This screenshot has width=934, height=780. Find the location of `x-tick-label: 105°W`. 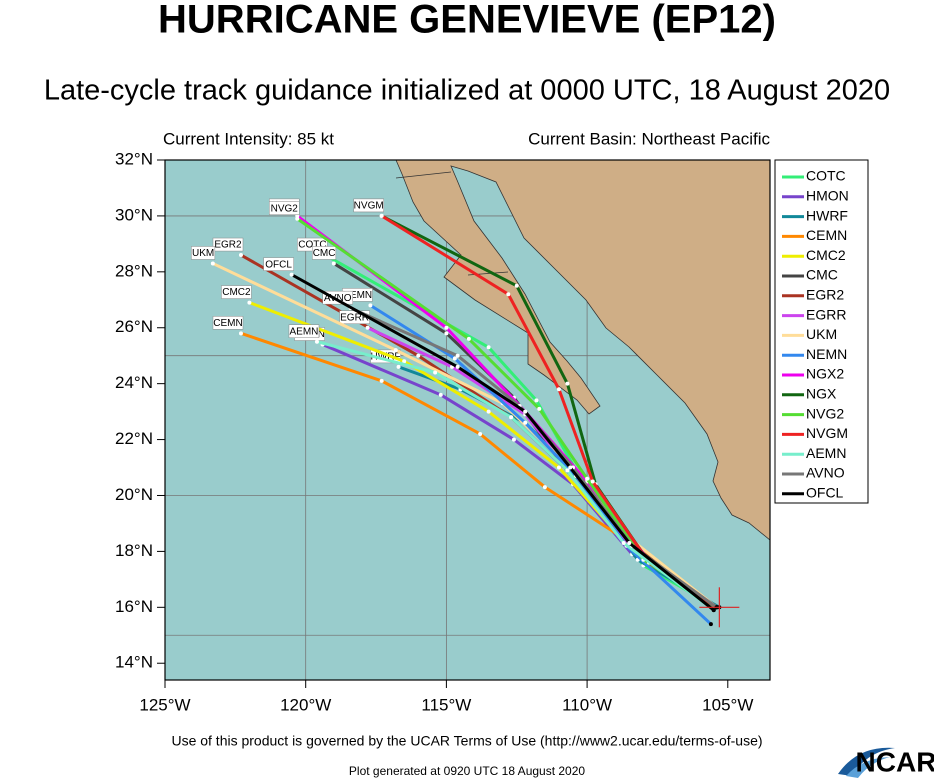

x-tick-label: 105°W is located at coordinates (727, 704).